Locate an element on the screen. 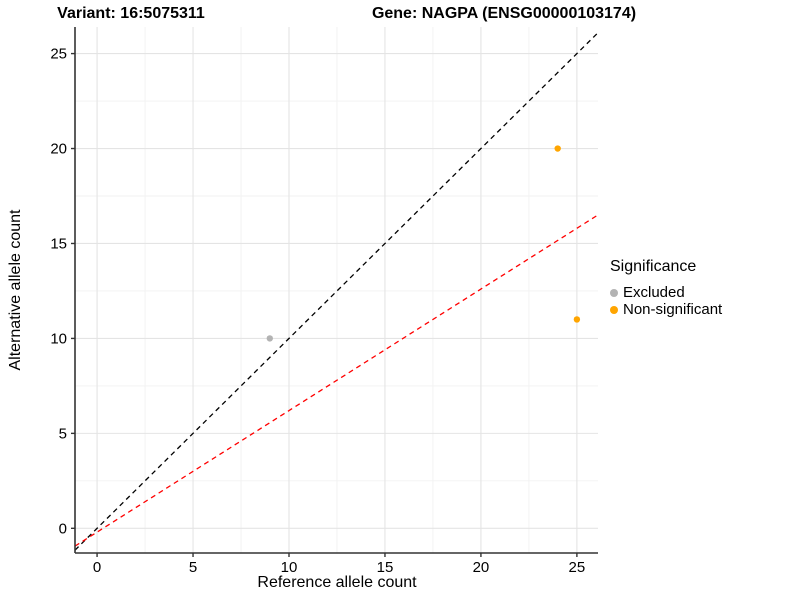 The width and height of the screenshot is (800, 600). y-tick-label: 0 is located at coordinates (63, 528).